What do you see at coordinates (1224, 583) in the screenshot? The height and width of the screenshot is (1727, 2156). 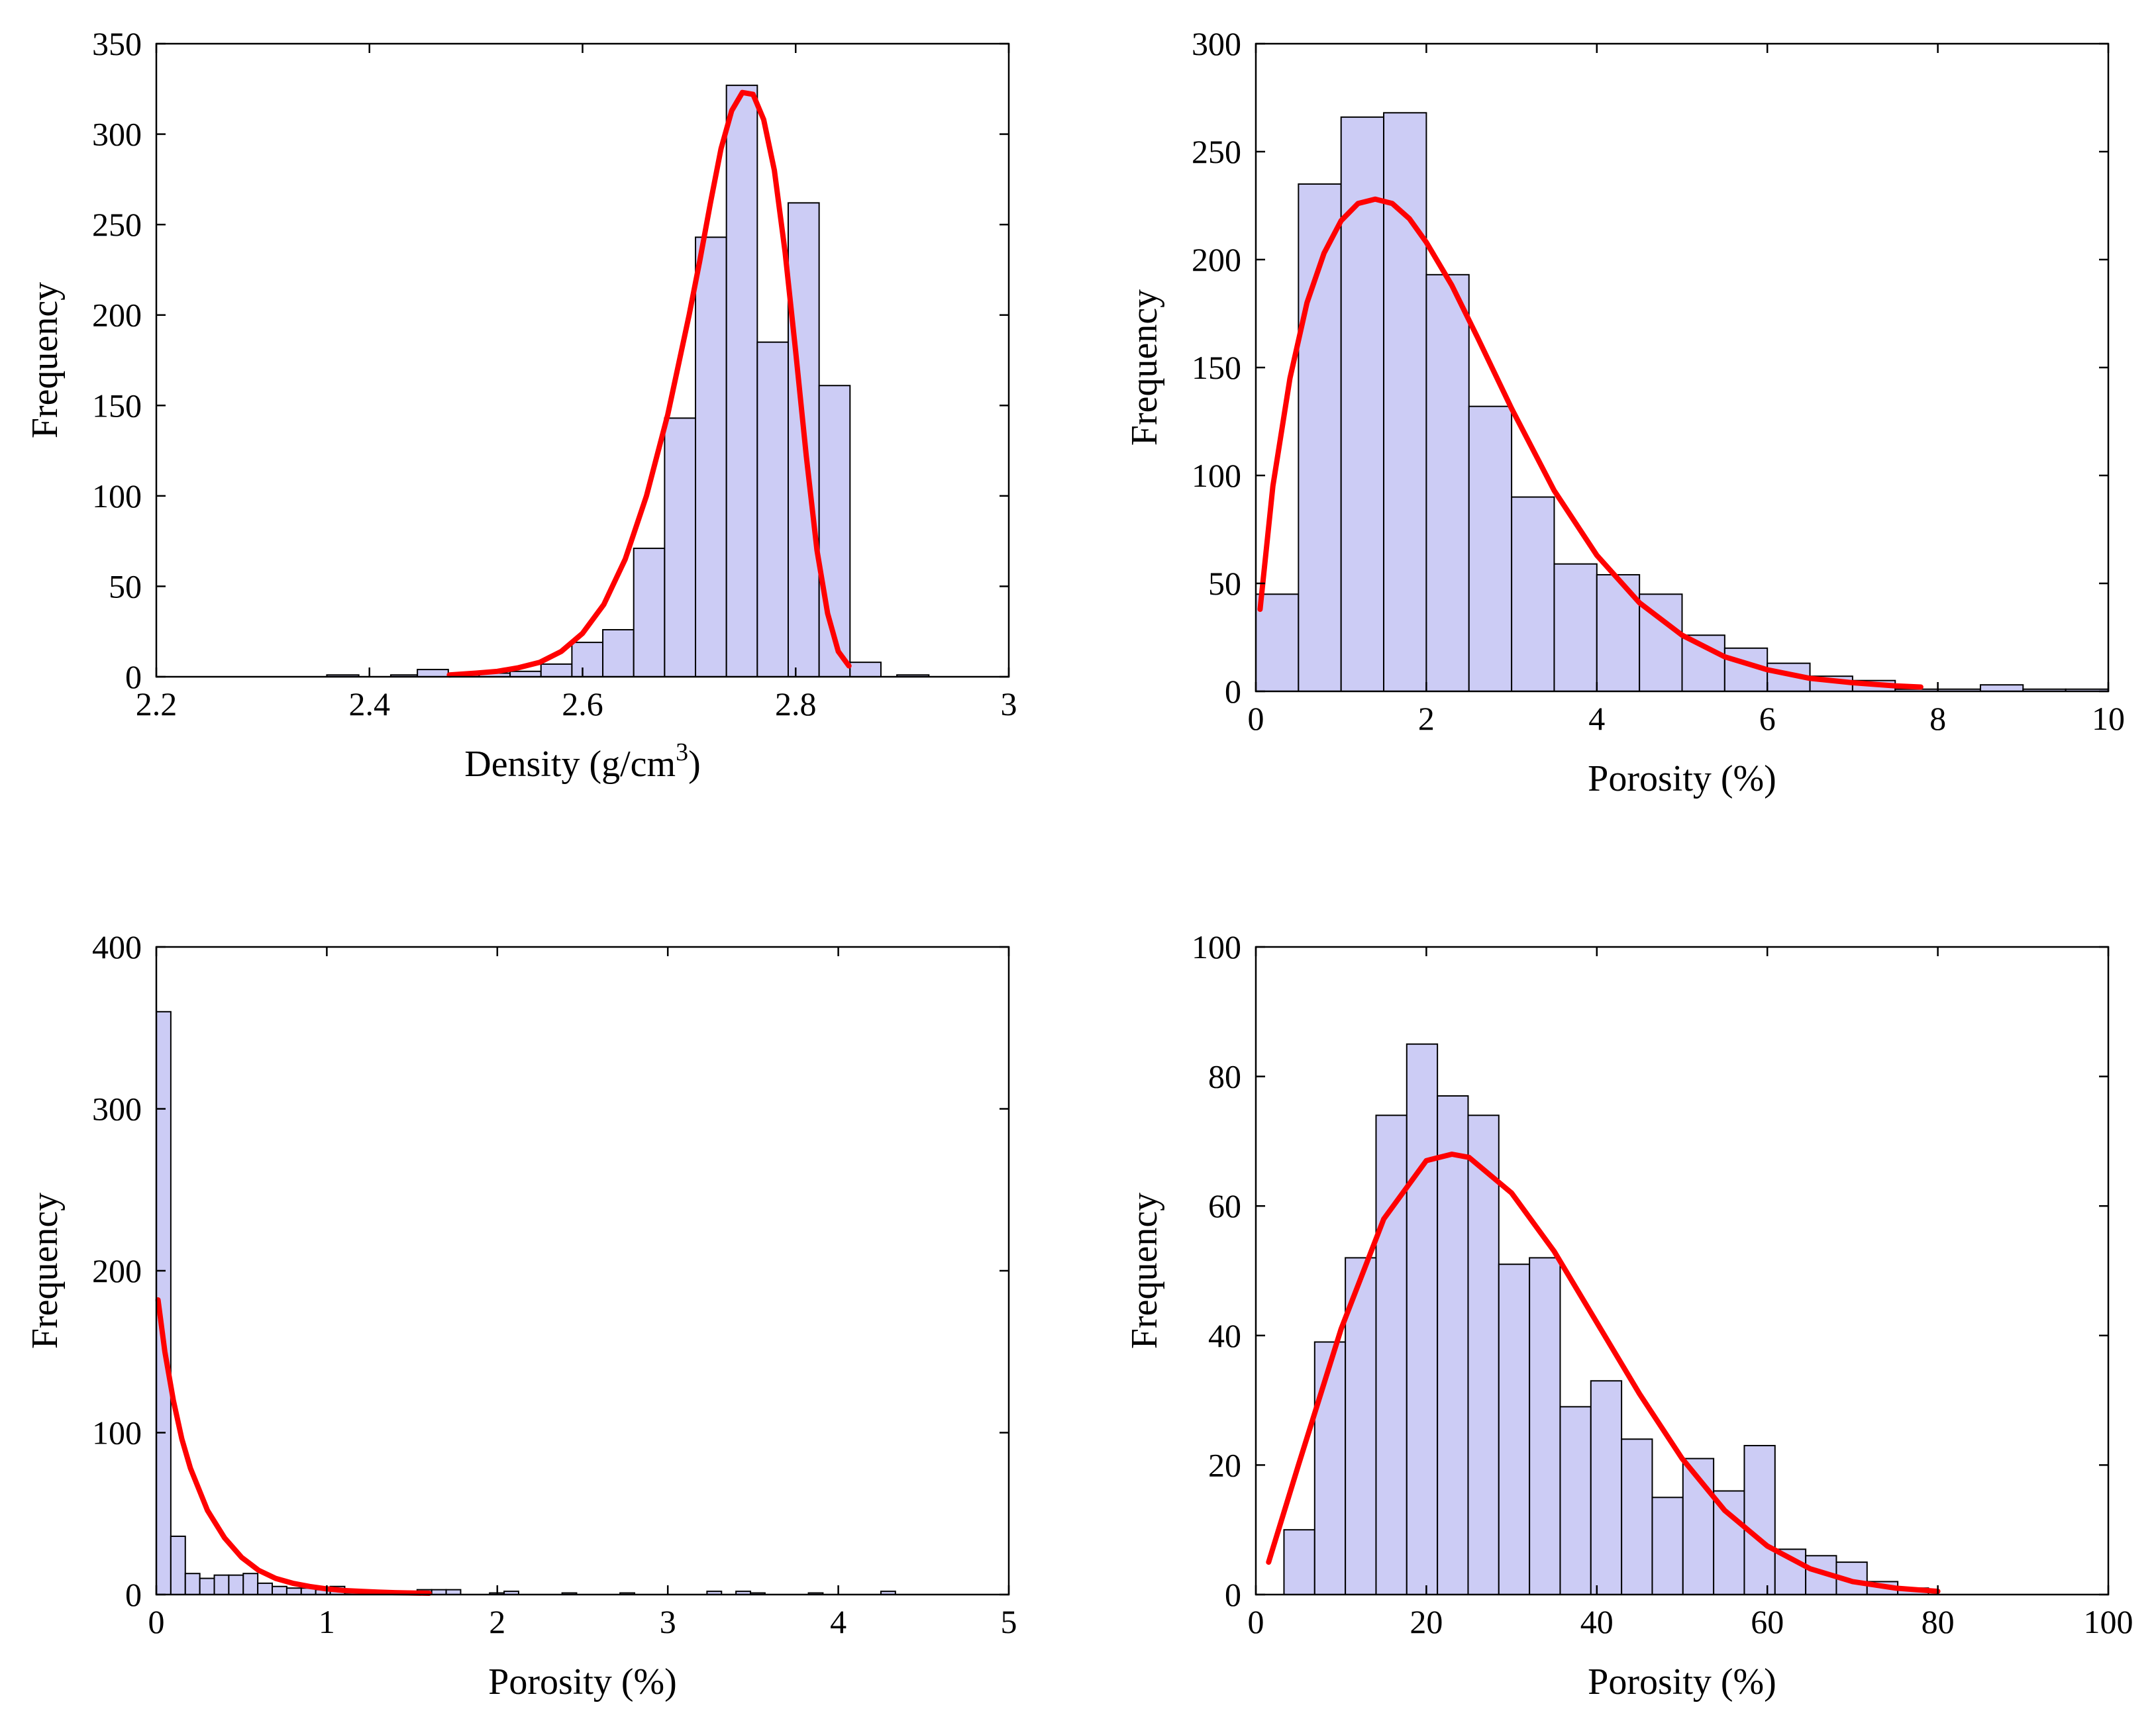 I see `porosity-a-ytick-label-1: 50` at bounding box center [1224, 583].